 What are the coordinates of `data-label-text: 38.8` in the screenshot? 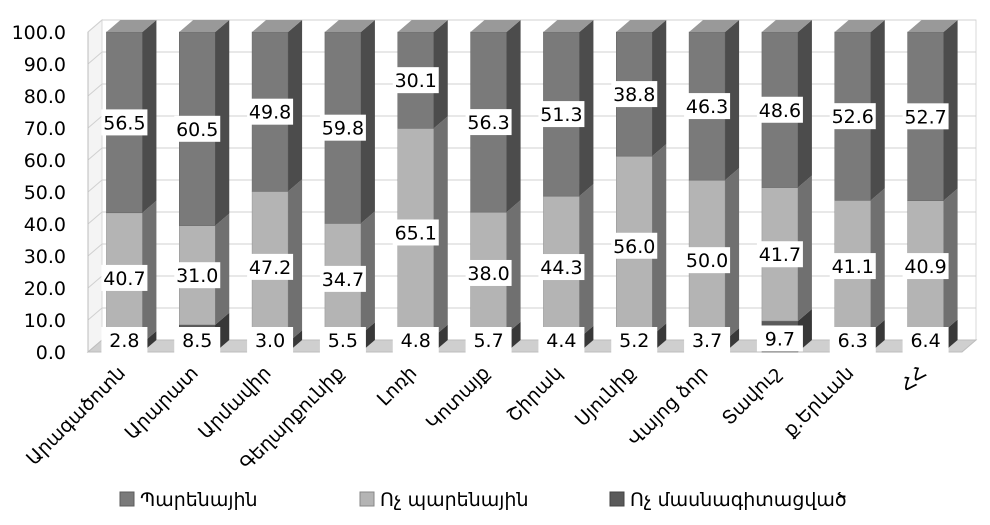 It's located at (634, 95).